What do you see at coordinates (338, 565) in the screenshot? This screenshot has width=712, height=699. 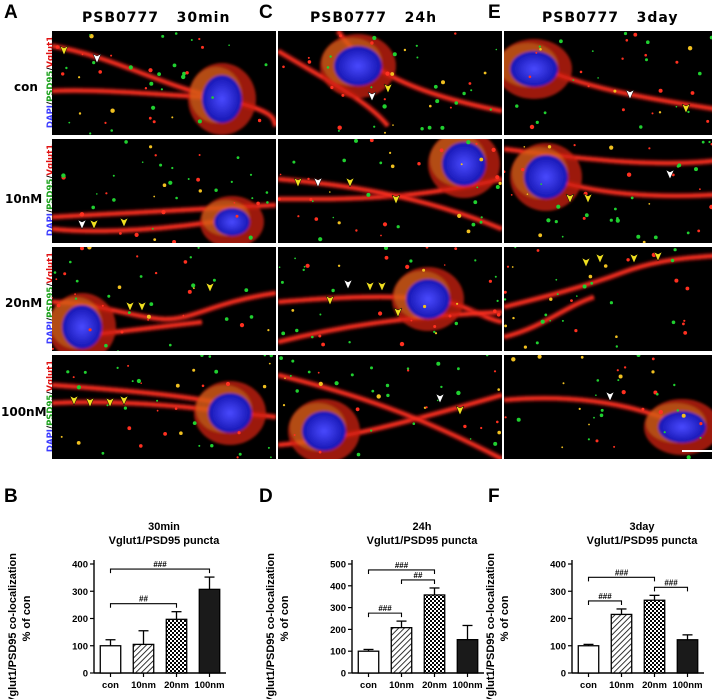 I see `y-tick-label: 500` at bounding box center [338, 565].